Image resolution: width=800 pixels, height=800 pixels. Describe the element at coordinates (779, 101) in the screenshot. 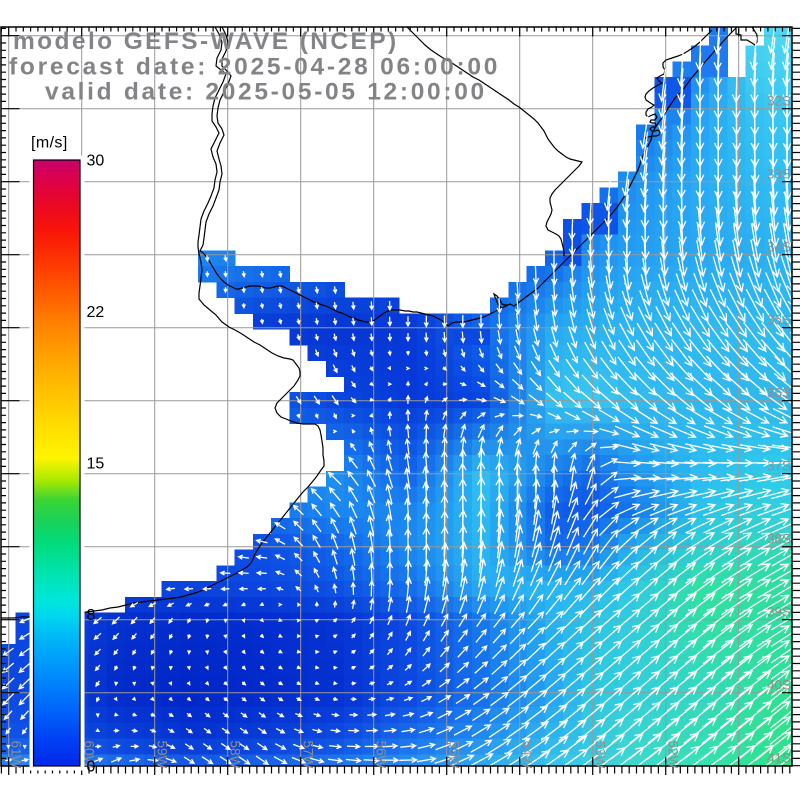

I see `svg-text: 32S` at that location.